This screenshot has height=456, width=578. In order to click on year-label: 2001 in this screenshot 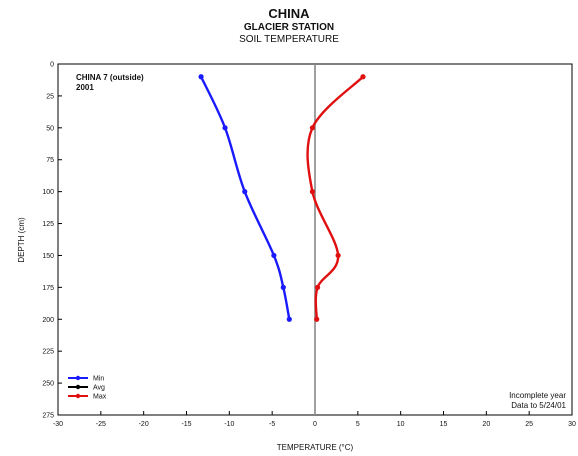, I will do `click(85, 87)`.